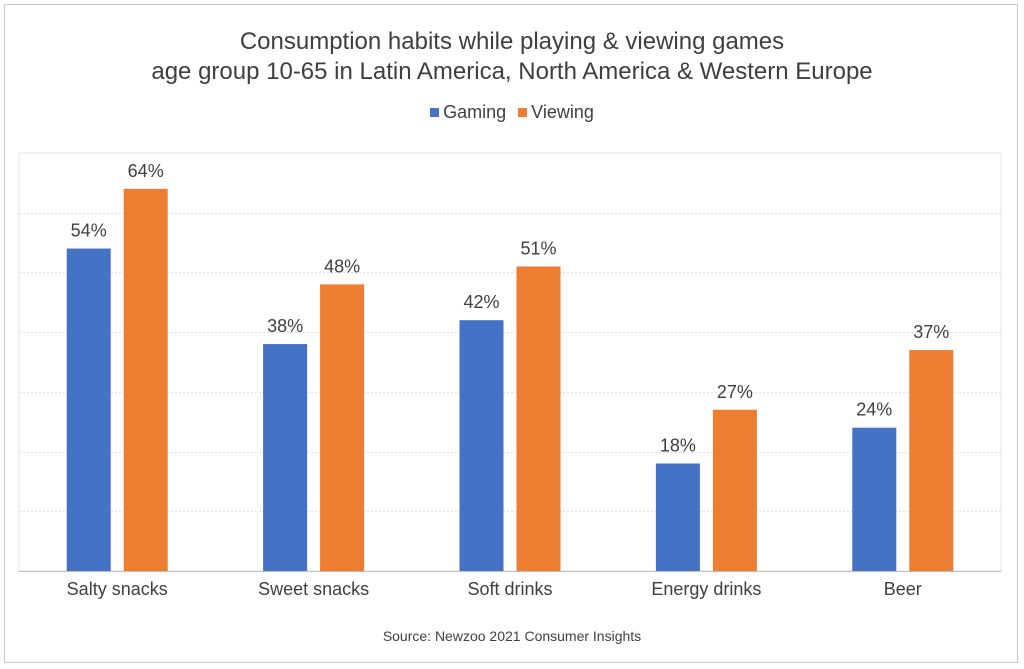 The image size is (1024, 669). What do you see at coordinates (734, 490) in the screenshot?
I see `bar-viewing-energy-drinks` at bounding box center [734, 490].